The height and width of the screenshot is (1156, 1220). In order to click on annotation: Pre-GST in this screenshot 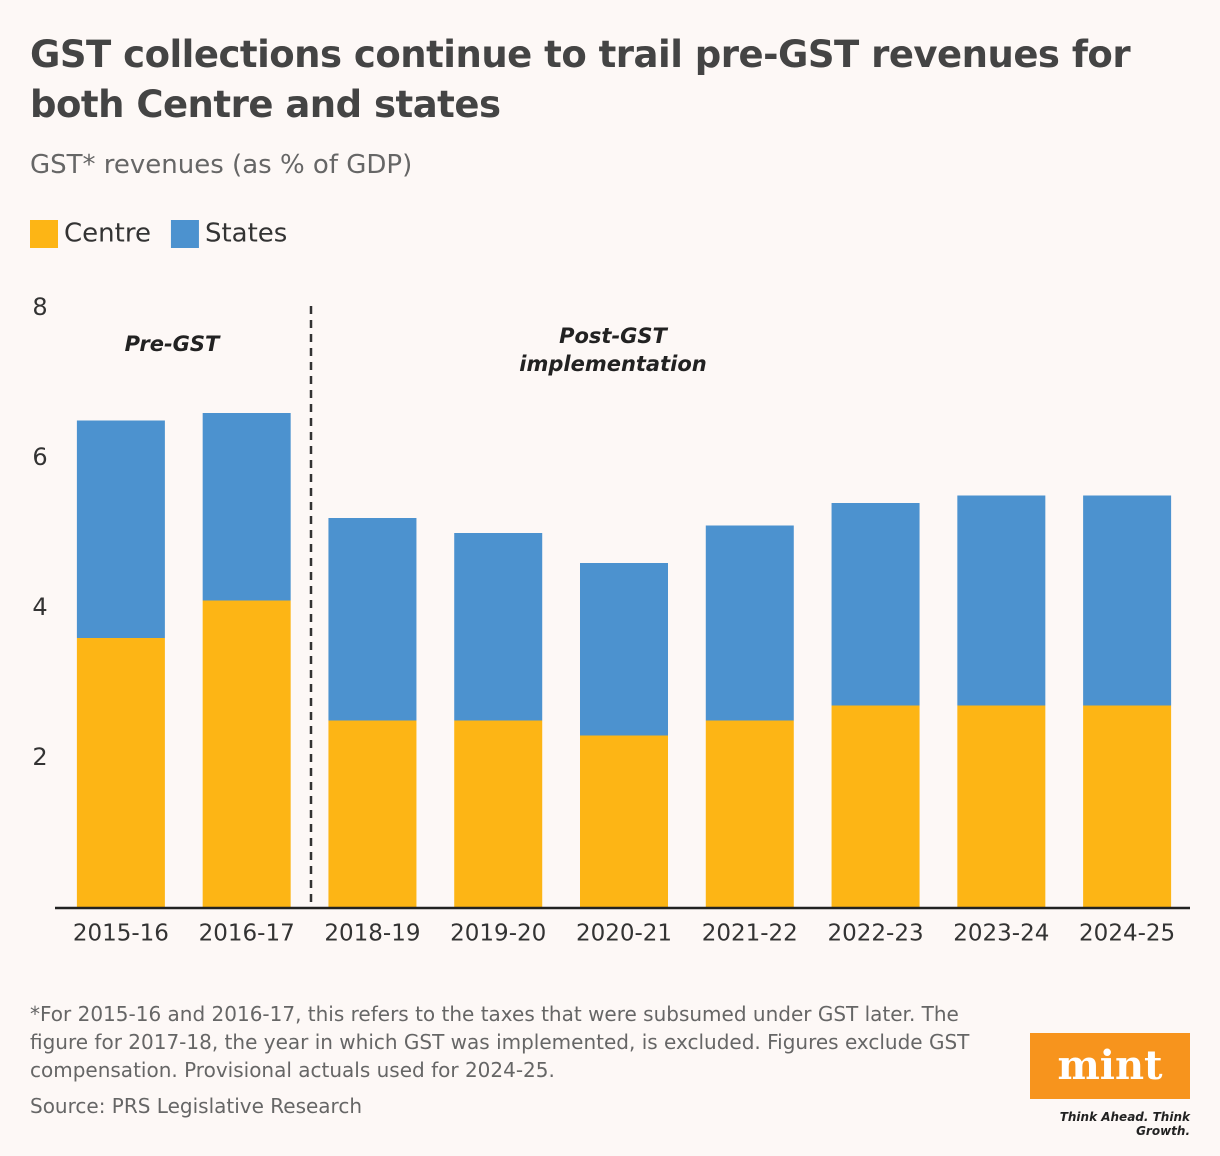, I will do `click(172, 344)`.